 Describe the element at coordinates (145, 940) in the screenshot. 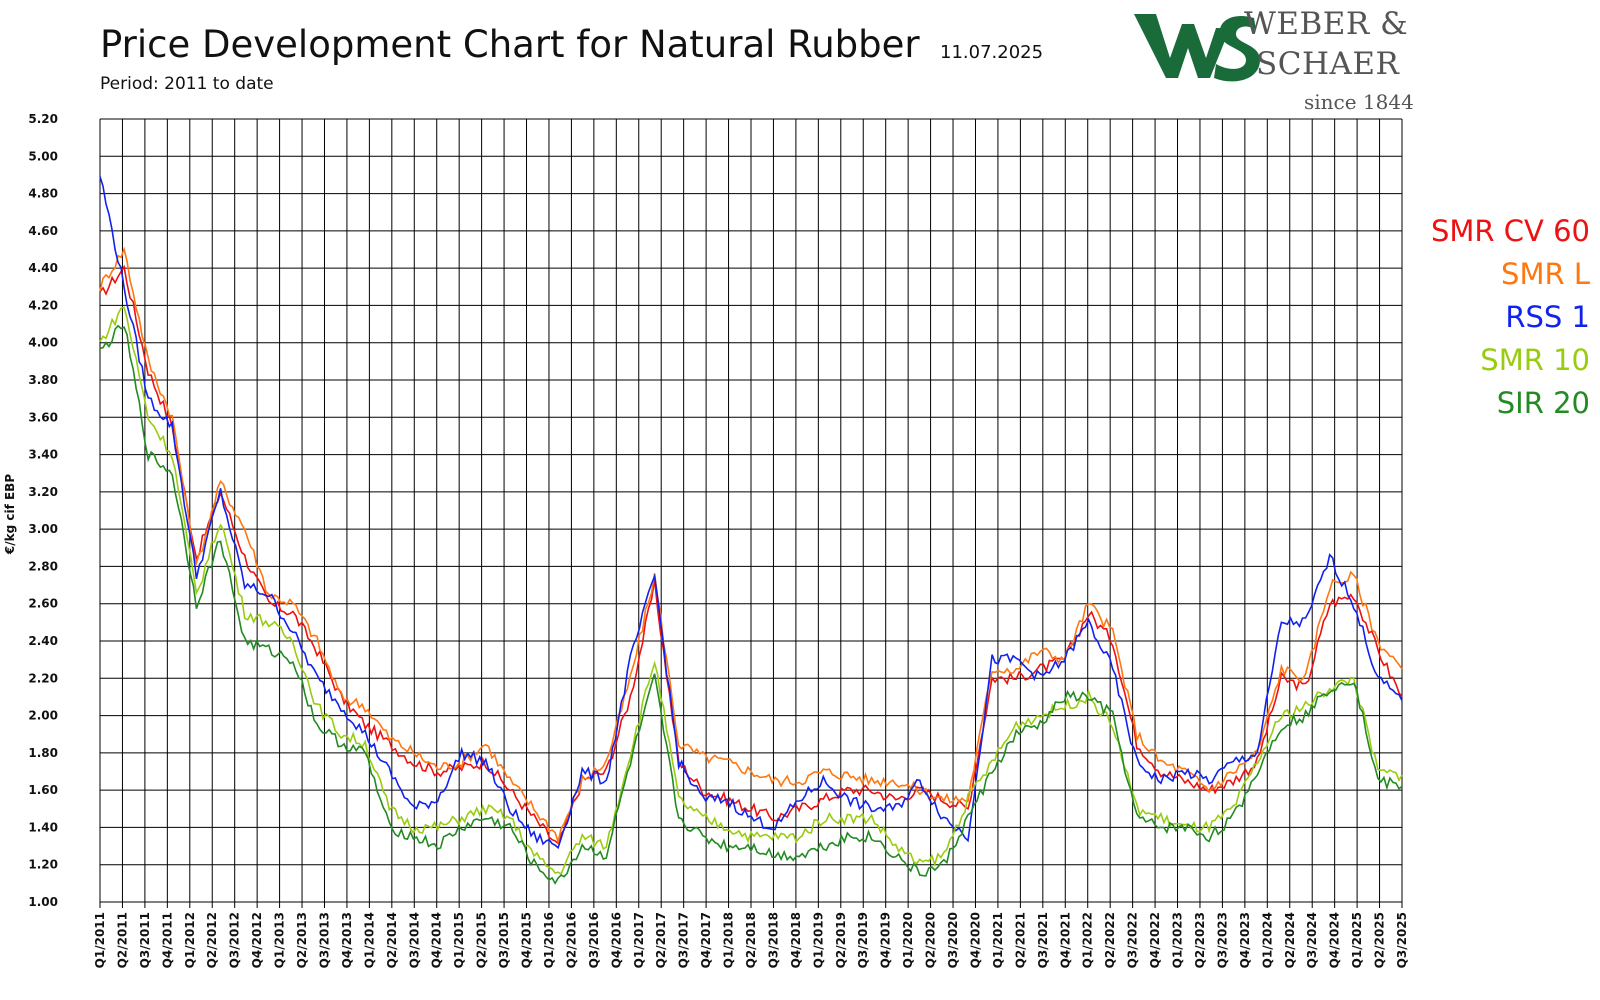

I see `x-tick-label: Q3/2011` at that location.